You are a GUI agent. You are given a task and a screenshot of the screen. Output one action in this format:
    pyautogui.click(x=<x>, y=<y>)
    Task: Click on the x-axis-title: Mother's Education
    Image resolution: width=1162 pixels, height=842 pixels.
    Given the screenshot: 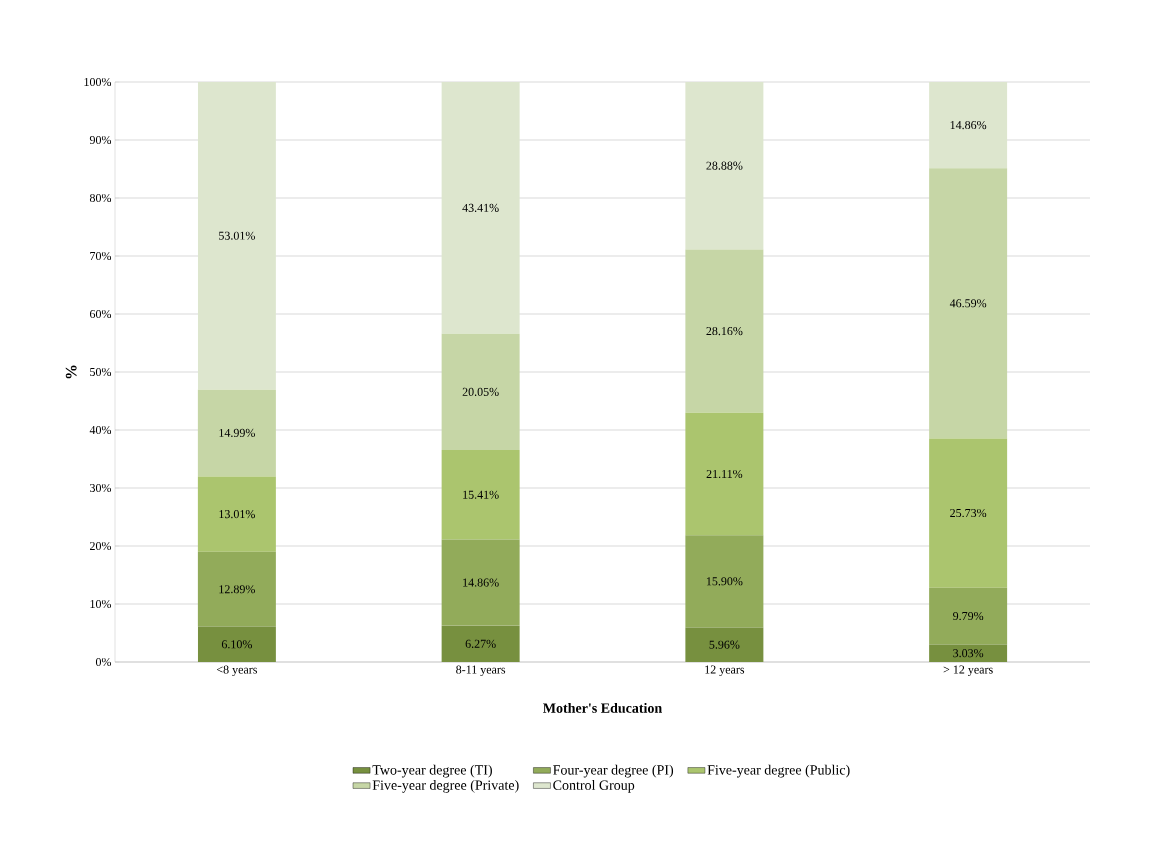 What is the action you would take?
    pyautogui.click(x=602, y=707)
    